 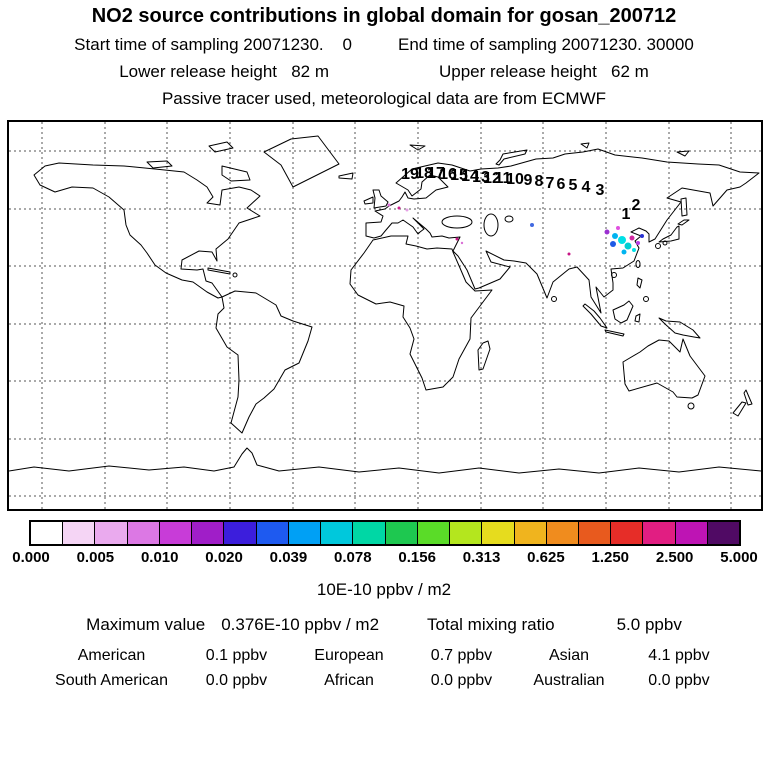 I want to click on trajectory-day-label: 1, so click(x=626, y=214).